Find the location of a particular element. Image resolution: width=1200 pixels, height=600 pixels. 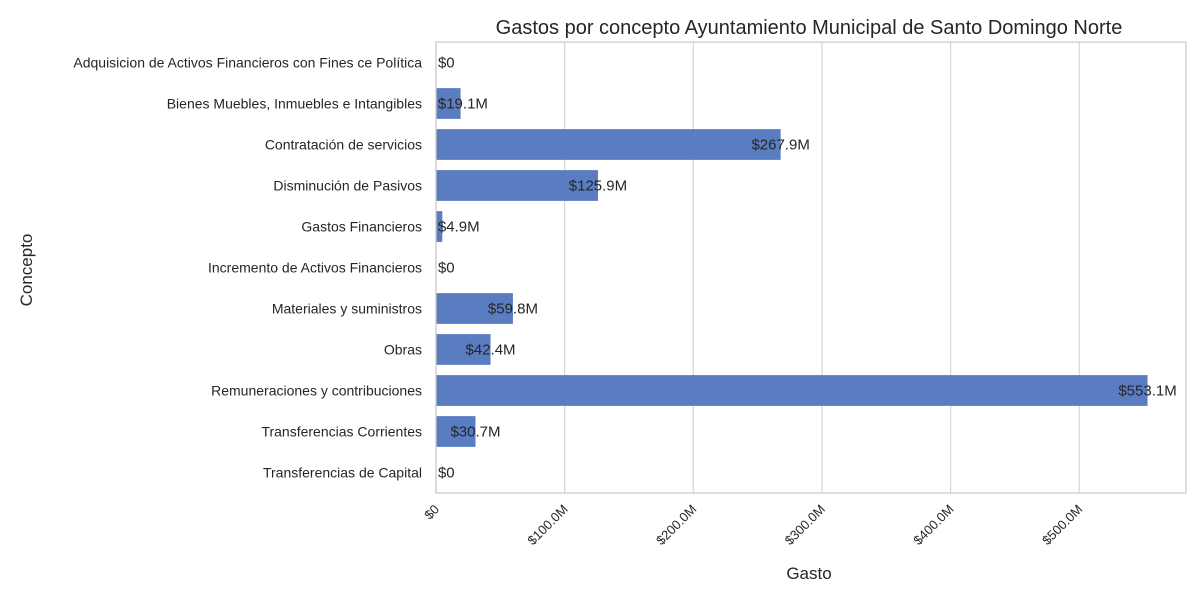

y-tick-label: Transferencias Corrientes is located at coordinates (341, 432).